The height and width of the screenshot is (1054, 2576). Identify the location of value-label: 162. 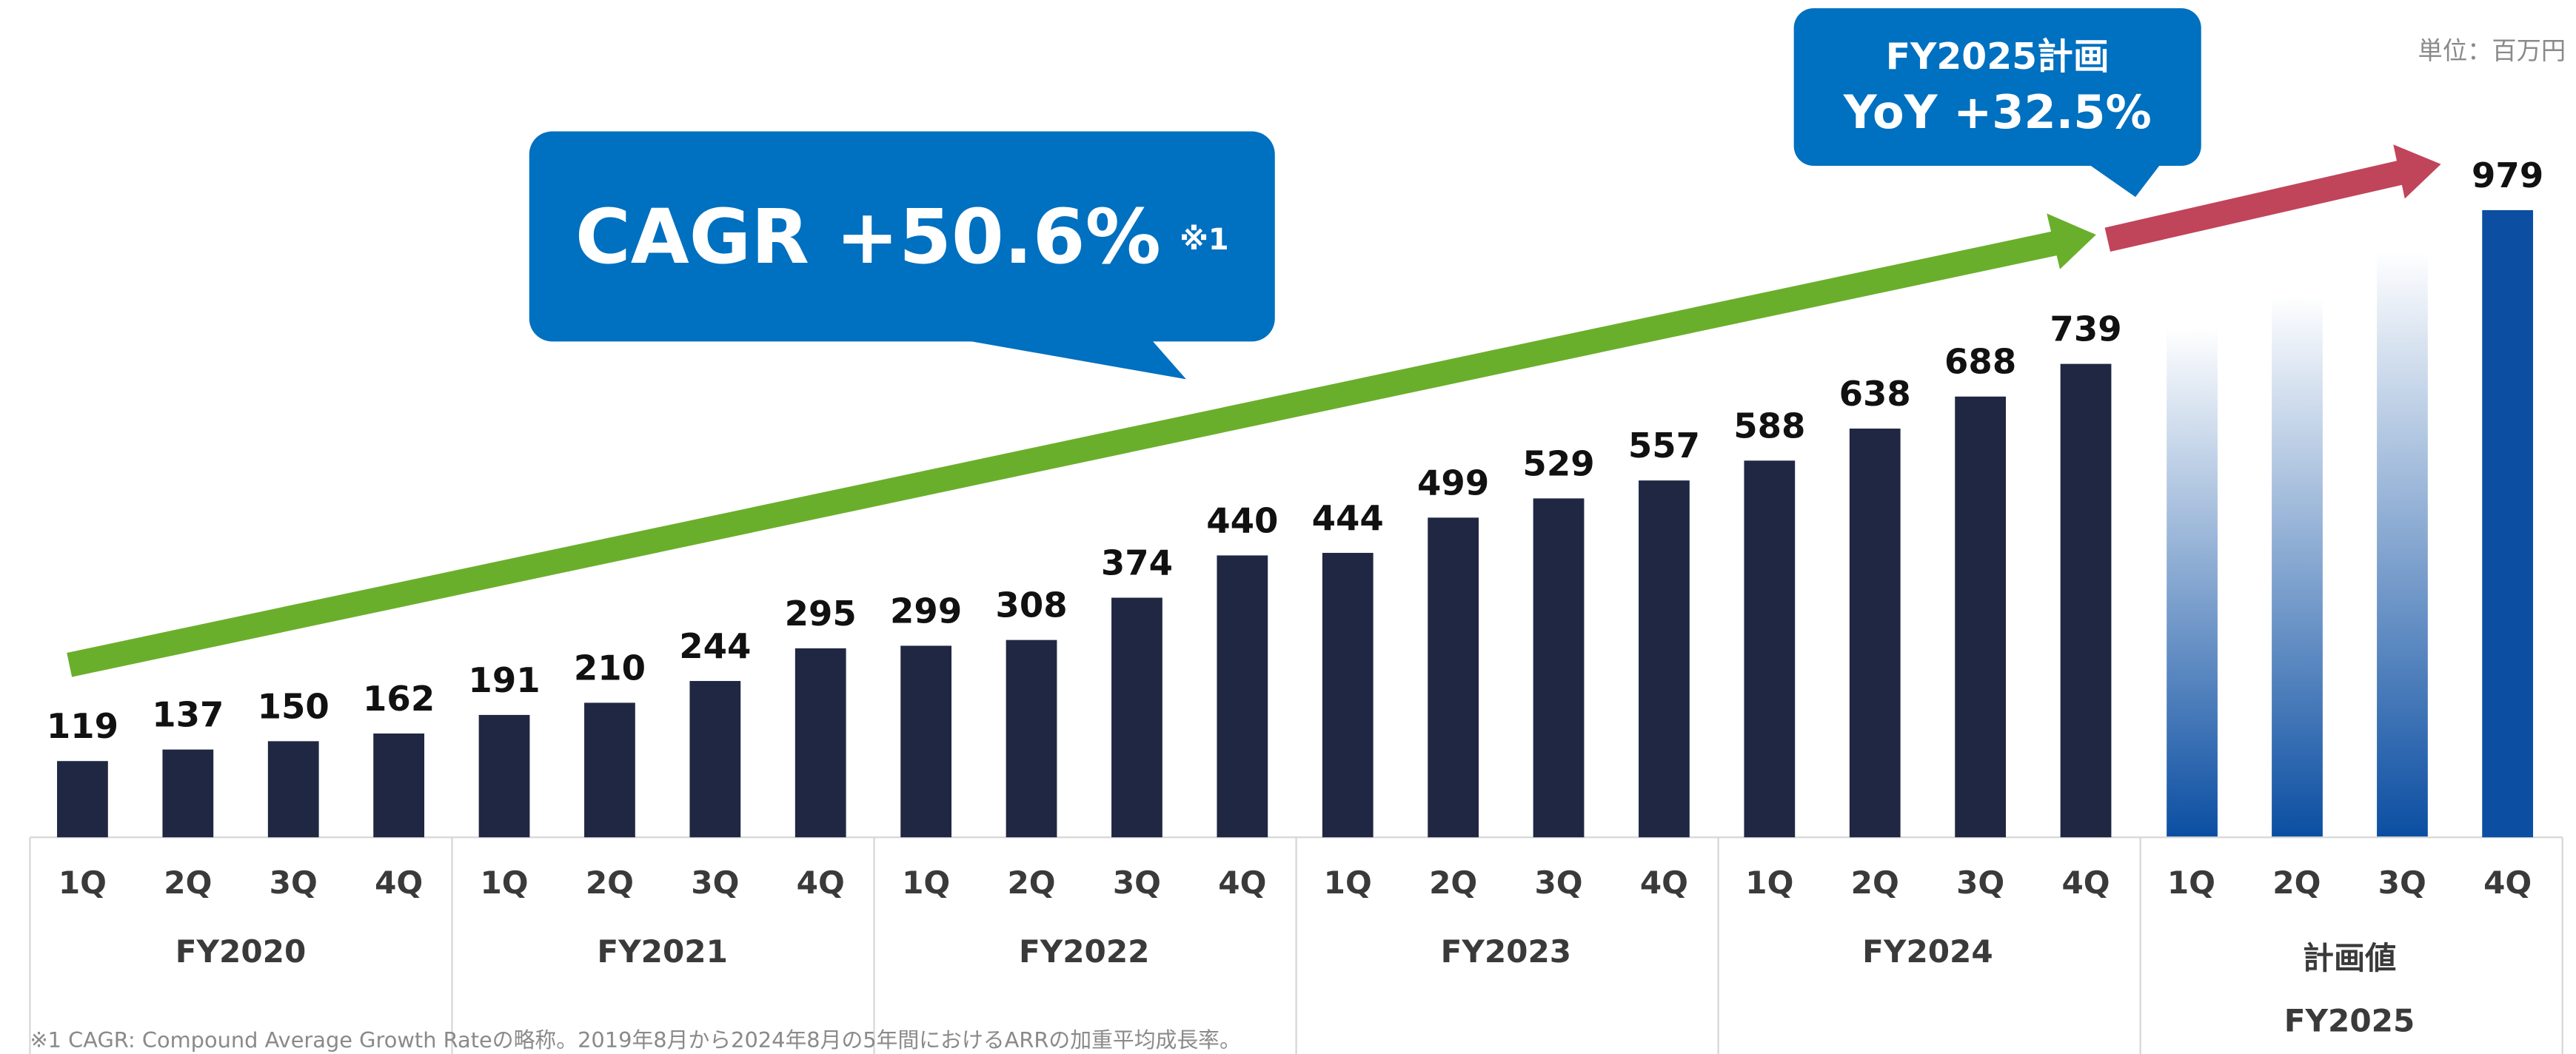
(399, 699).